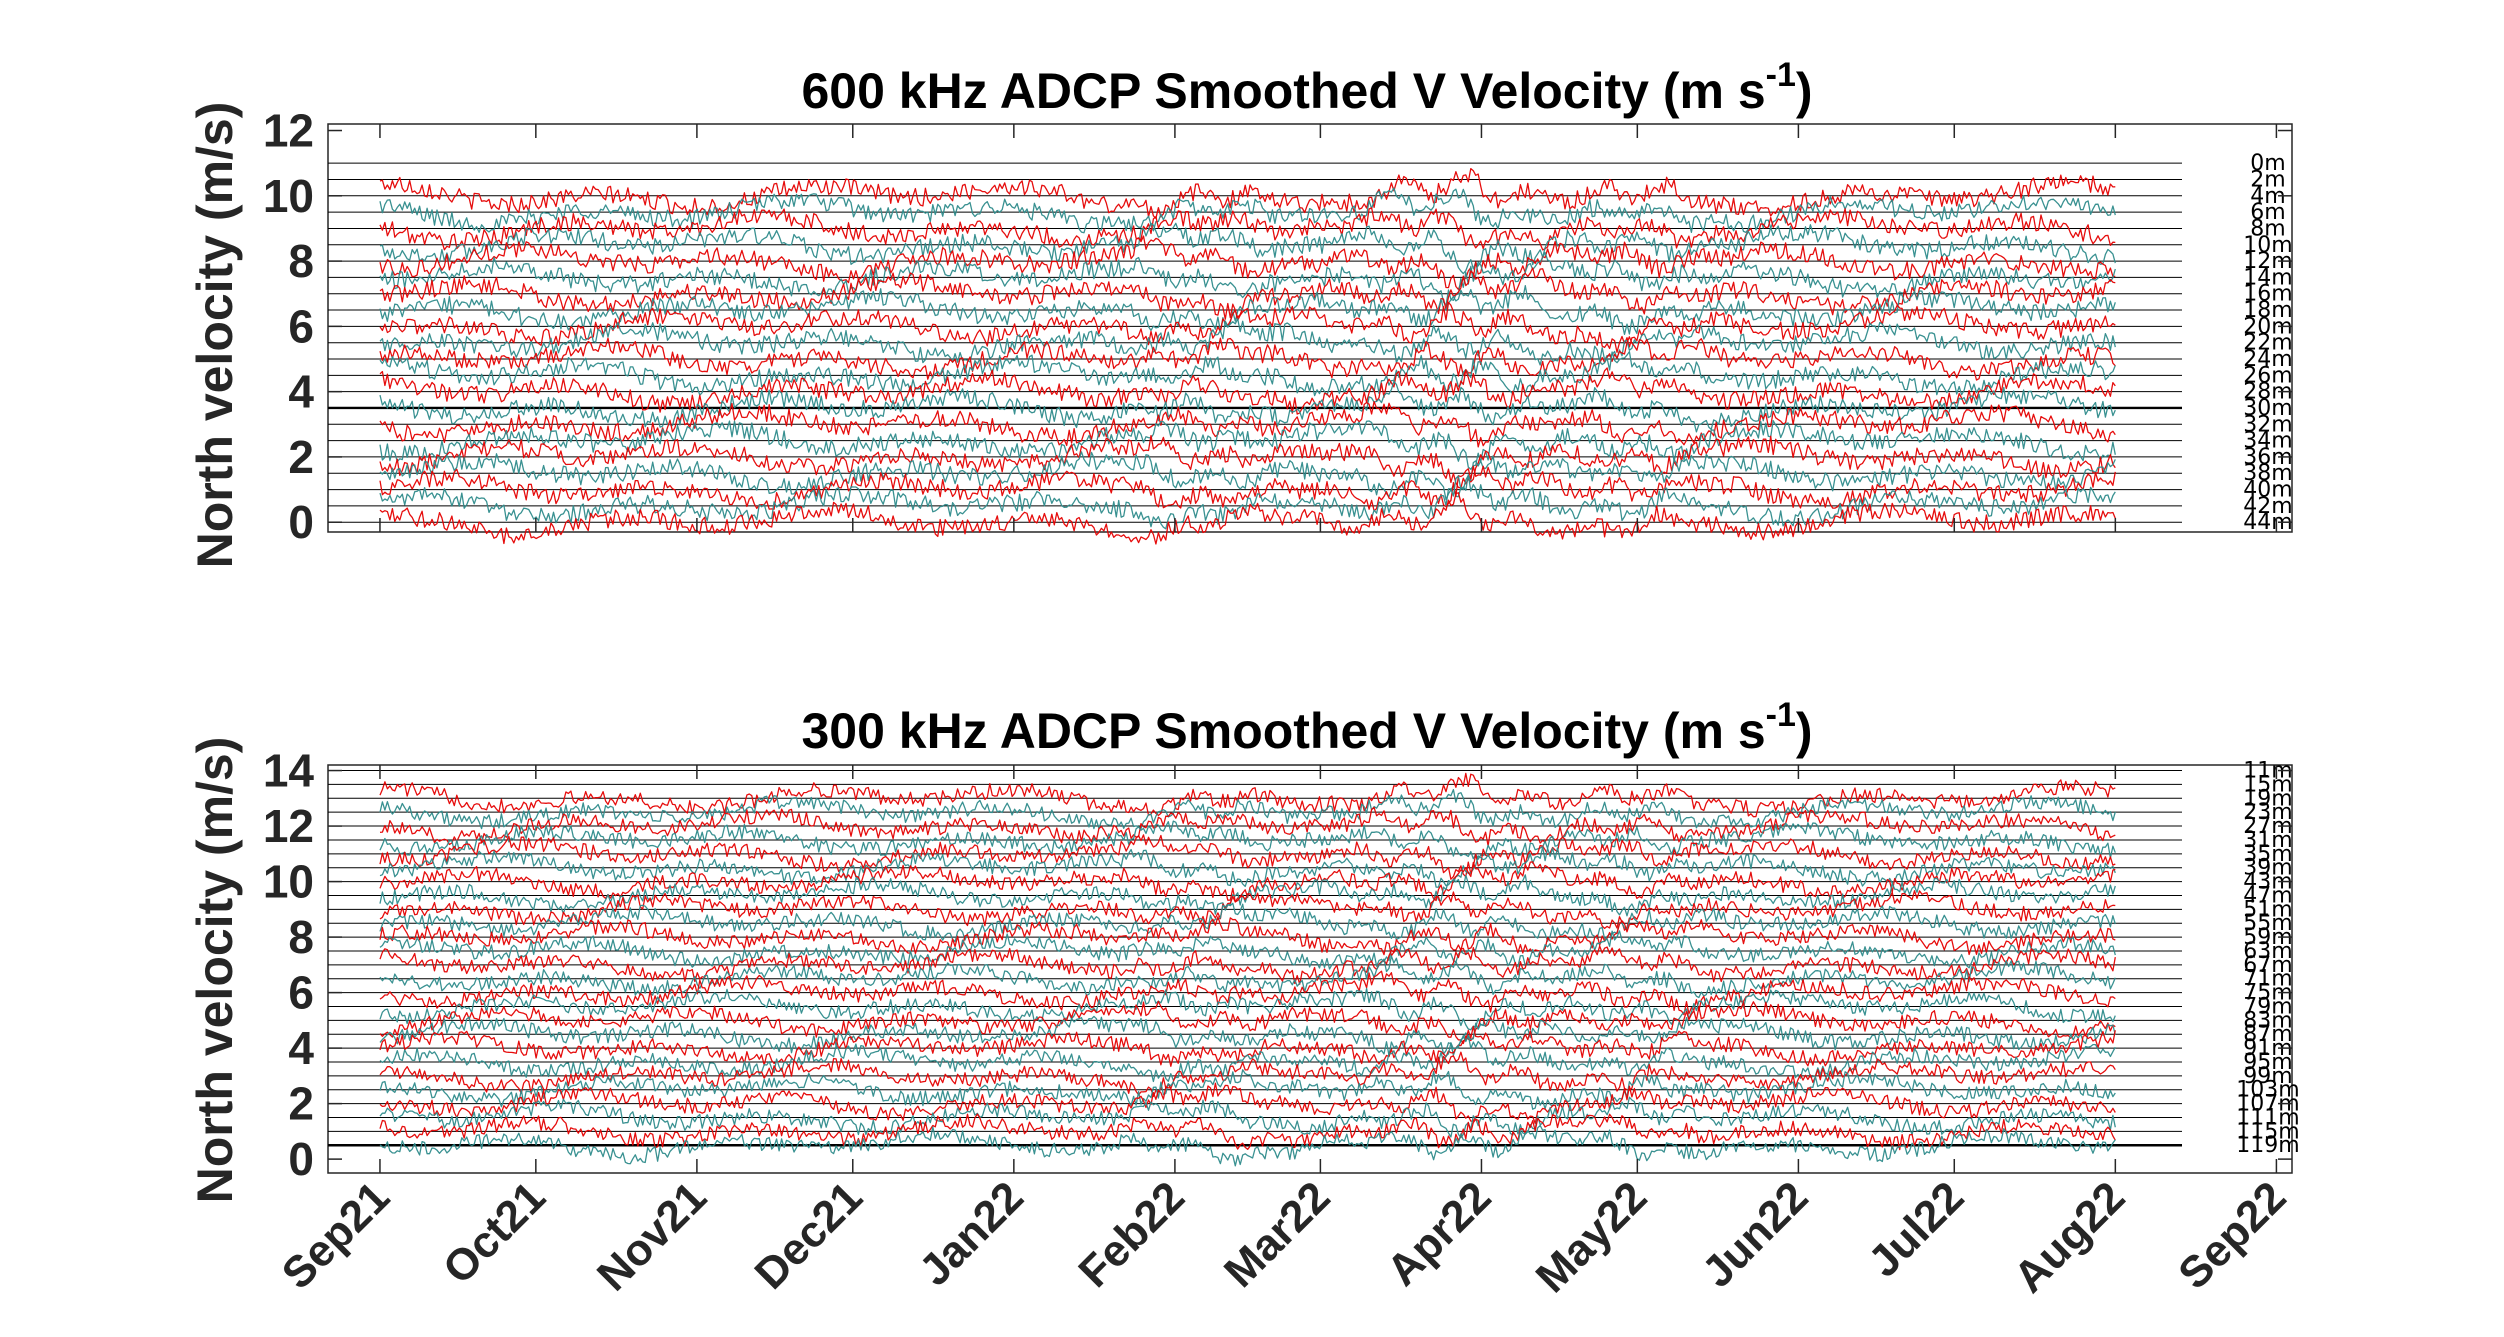 Image resolution: width=2504 pixels, height=1337 pixels. What do you see at coordinates (971, 1233) in the screenshot?
I see `x-tick-label: Jan22` at bounding box center [971, 1233].